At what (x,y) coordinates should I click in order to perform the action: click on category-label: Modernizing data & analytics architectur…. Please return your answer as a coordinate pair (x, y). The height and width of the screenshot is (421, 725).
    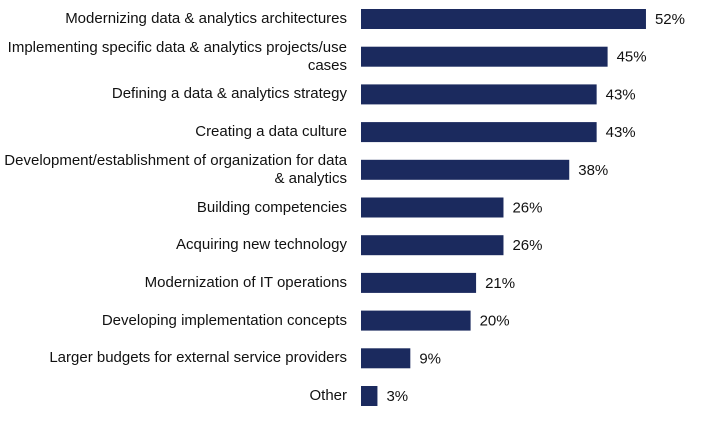
    Looking at the image, I should click on (206, 18).